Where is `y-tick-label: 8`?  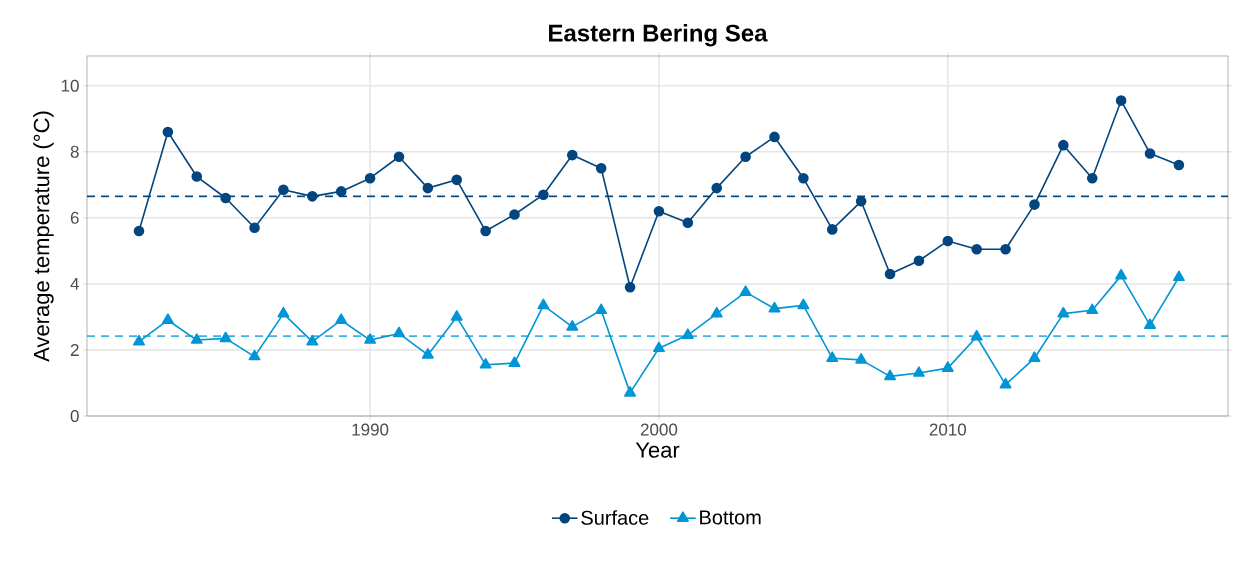
y-tick-label: 8 is located at coordinates (74, 151).